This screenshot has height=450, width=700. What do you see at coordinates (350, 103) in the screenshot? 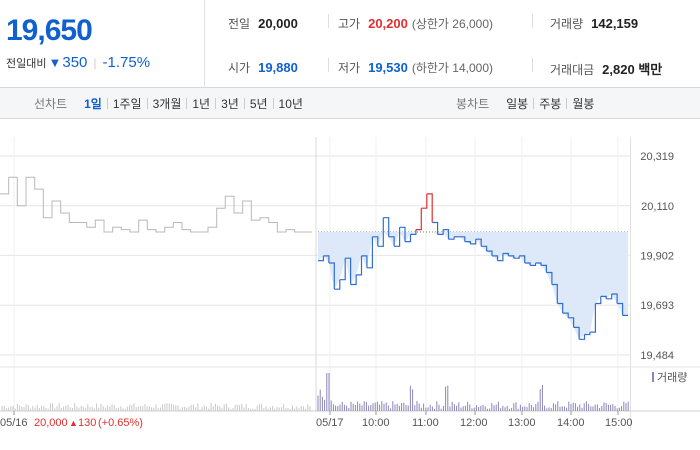
I see `chart-tab-bar: 선차트 1일 1주일 3개월 1년 3년 5년 10년 봉차트 일봉 주봉 월봉` at bounding box center [350, 103].